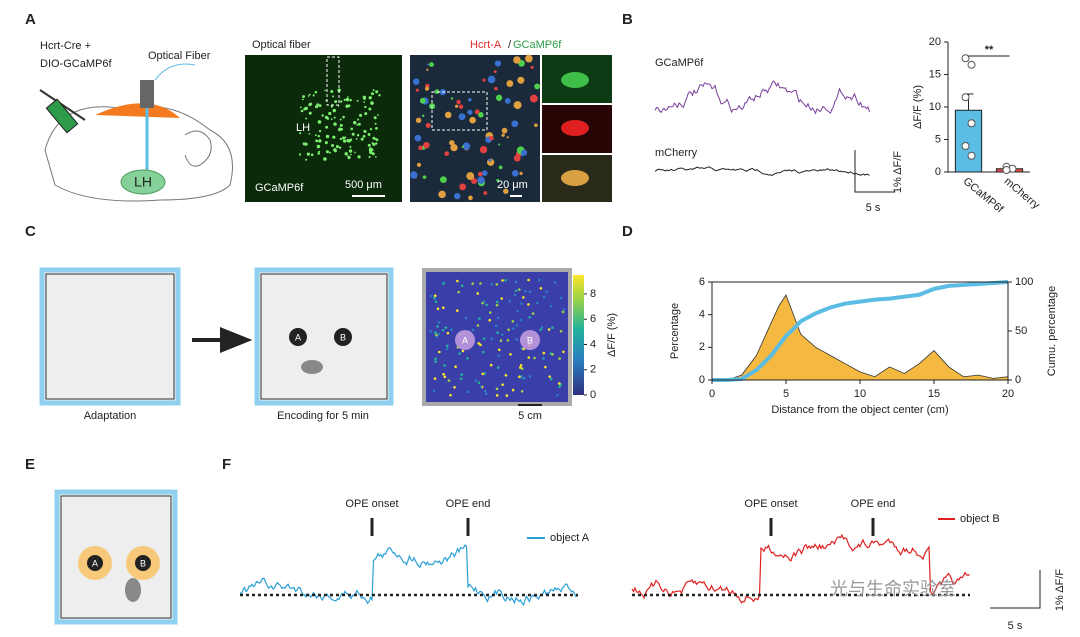 The width and height of the screenshot is (1080, 637). What do you see at coordinates (593, 370) in the screenshot?
I see `colorbar-tick-label: 2` at bounding box center [593, 370].